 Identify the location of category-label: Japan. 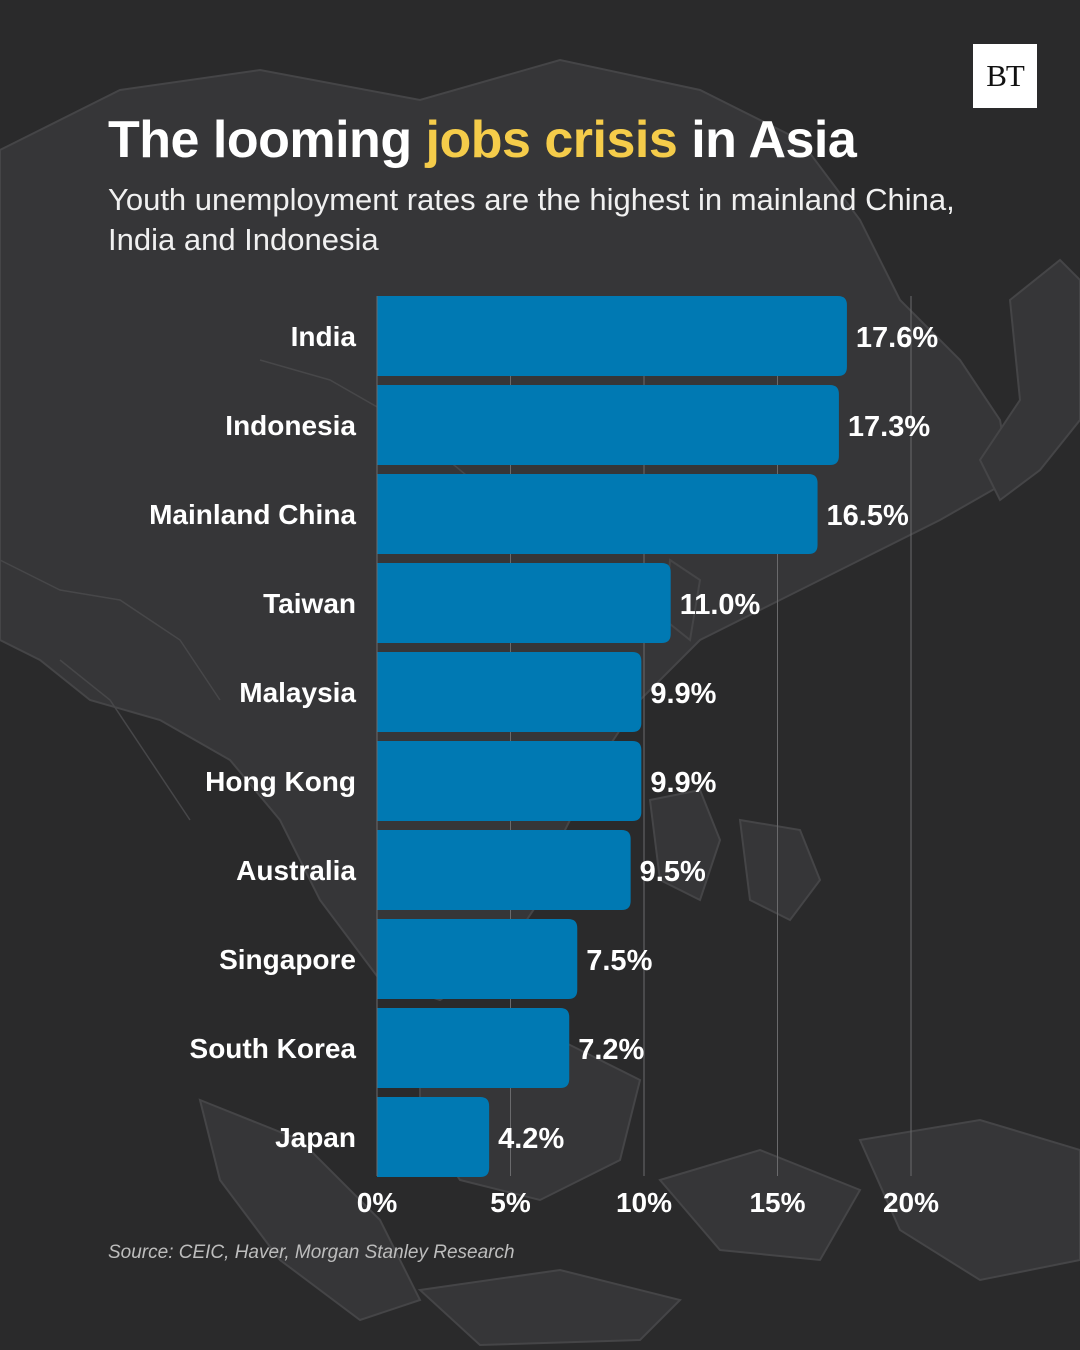
(315, 1137).